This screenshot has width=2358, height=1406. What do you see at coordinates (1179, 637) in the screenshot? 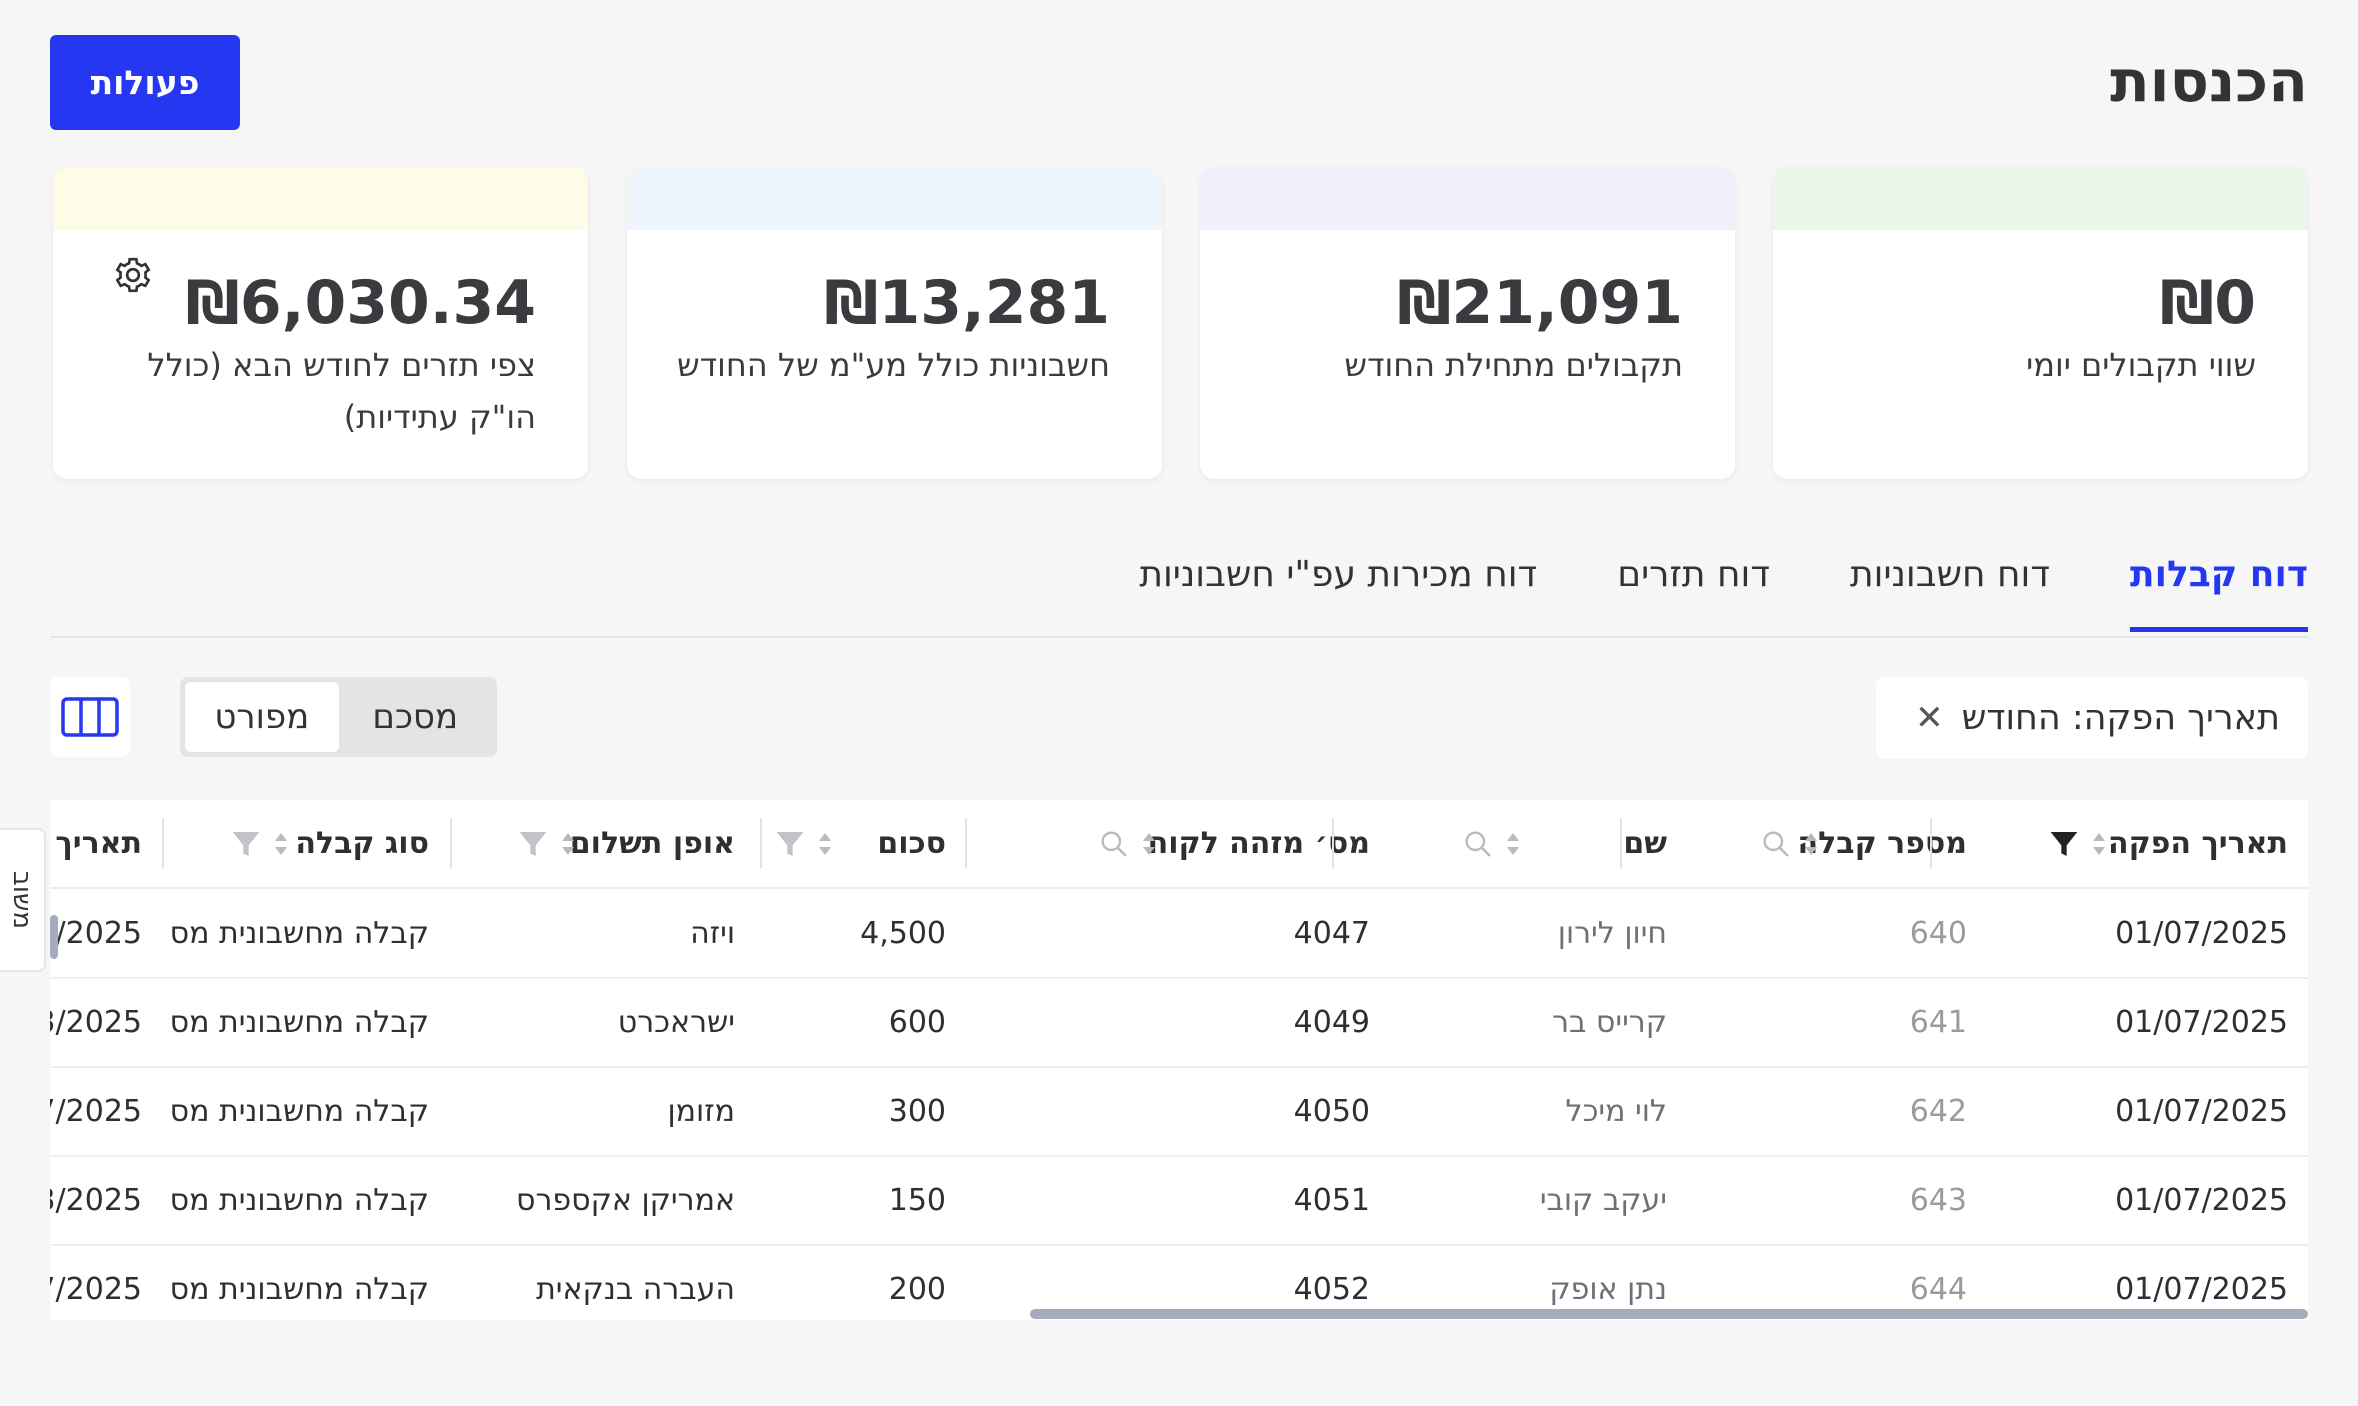
I see `tabs-divider` at bounding box center [1179, 637].